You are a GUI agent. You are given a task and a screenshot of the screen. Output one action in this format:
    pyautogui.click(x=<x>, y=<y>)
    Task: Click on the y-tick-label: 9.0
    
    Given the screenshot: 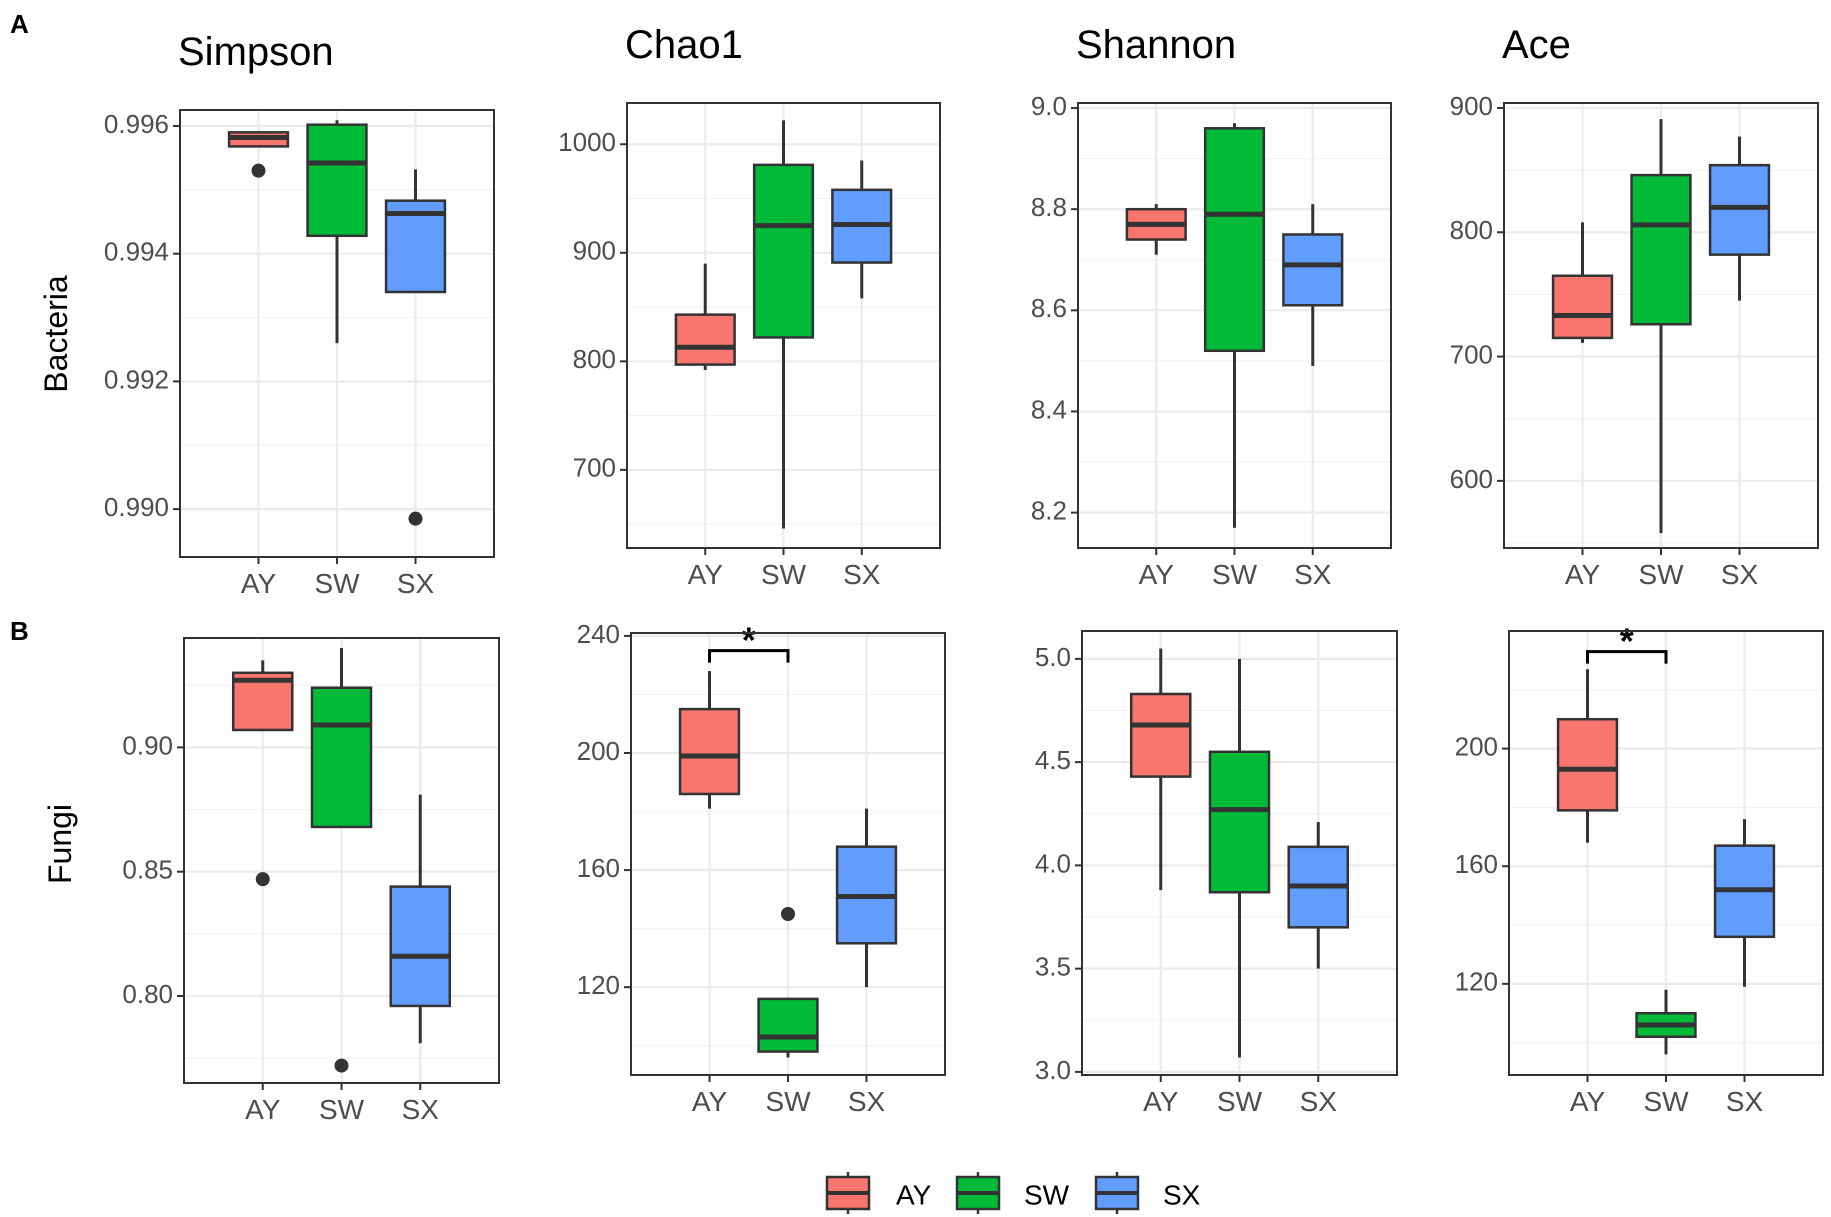 What is the action you would take?
    pyautogui.click(x=1049, y=106)
    